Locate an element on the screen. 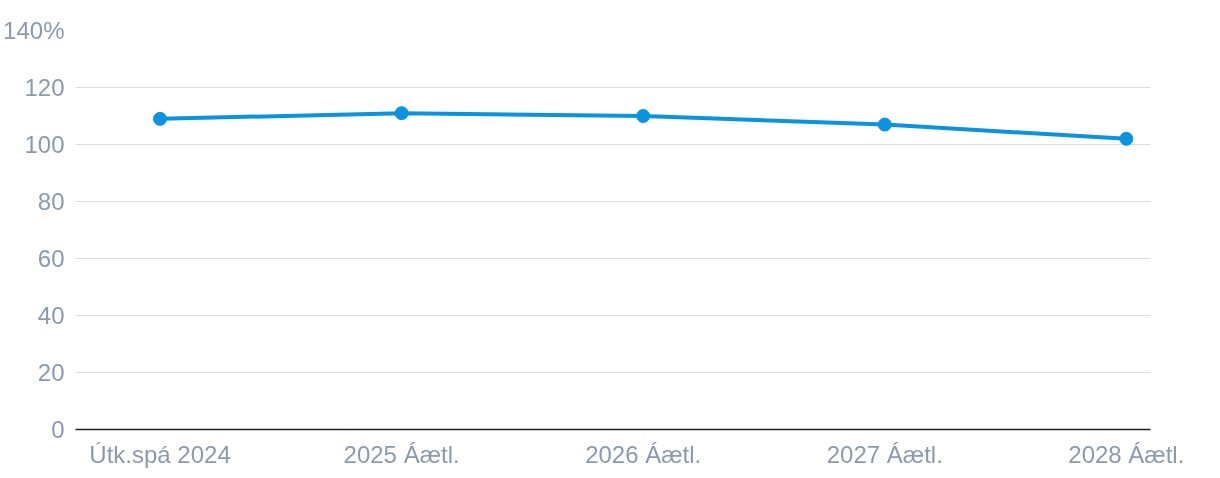 The width and height of the screenshot is (1220, 478). y-tick-label: 100 is located at coordinates (44, 144).